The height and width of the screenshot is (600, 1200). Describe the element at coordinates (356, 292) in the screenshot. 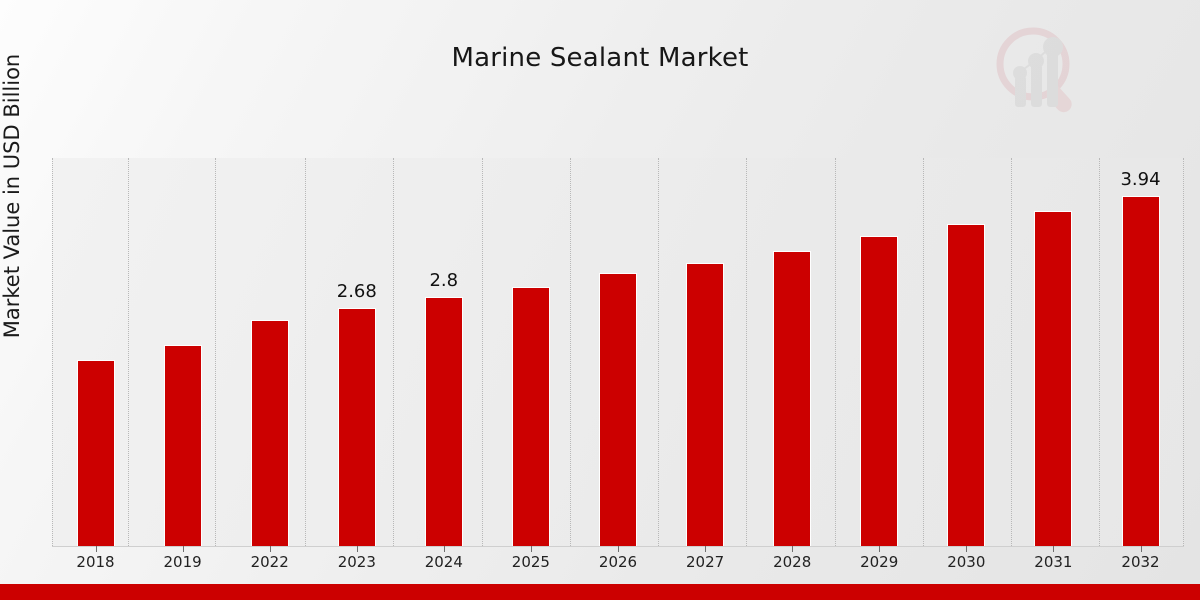

I see `bar-value-label-2023: 2.68` at that location.